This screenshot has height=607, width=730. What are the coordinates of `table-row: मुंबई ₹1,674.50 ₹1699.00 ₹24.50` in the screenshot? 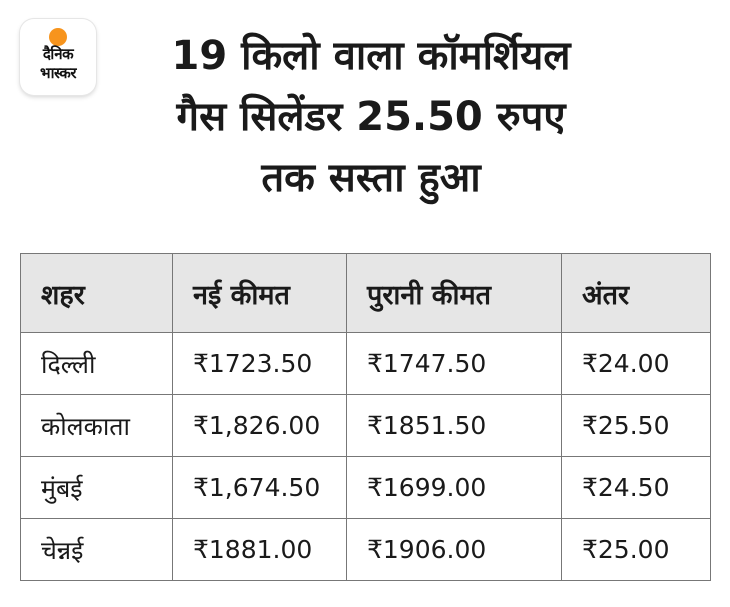 It's located at (365, 487).